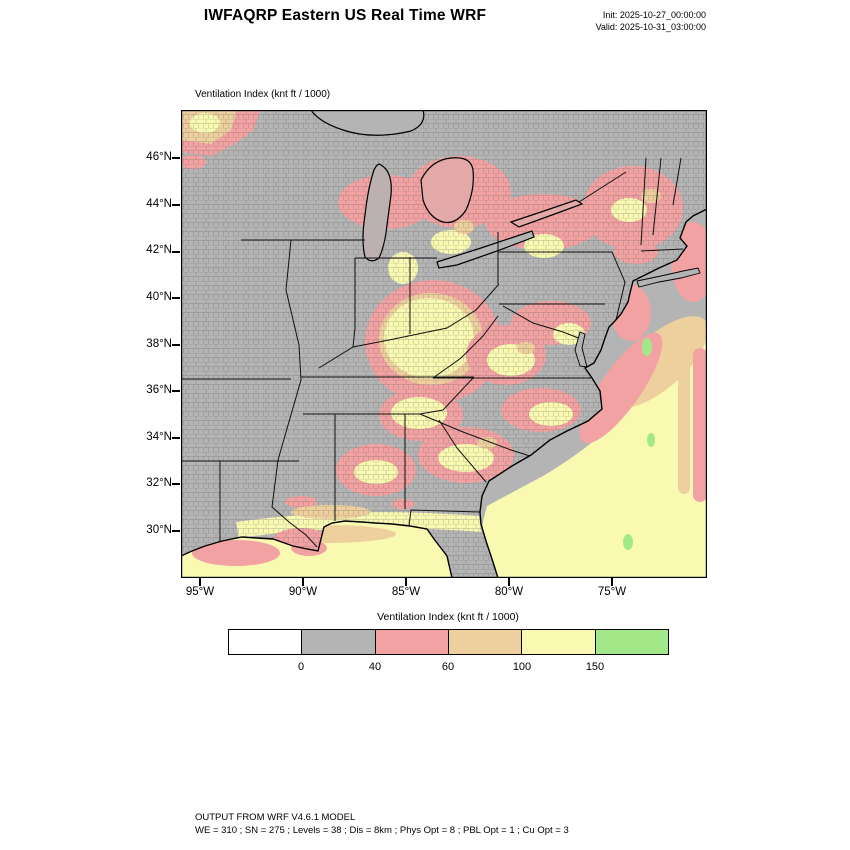 Image resolution: width=850 pixels, height=850 pixels. Describe the element at coordinates (159, 204) in the screenshot. I see `lat-label: 44°N` at that location.